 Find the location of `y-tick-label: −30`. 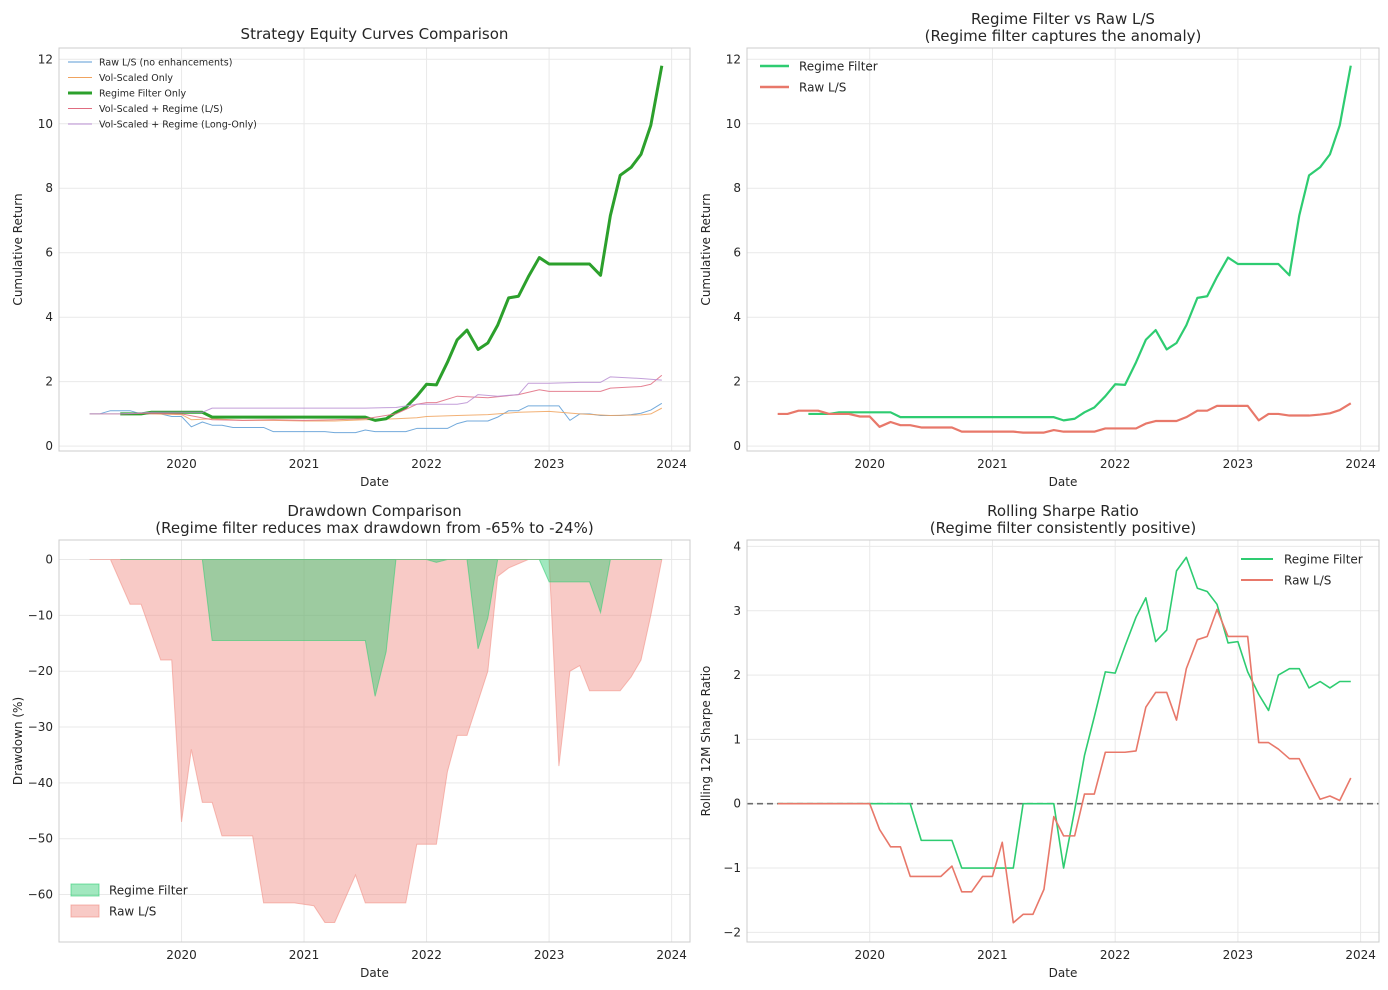

y-tick-label: −30 is located at coordinates (40, 727).